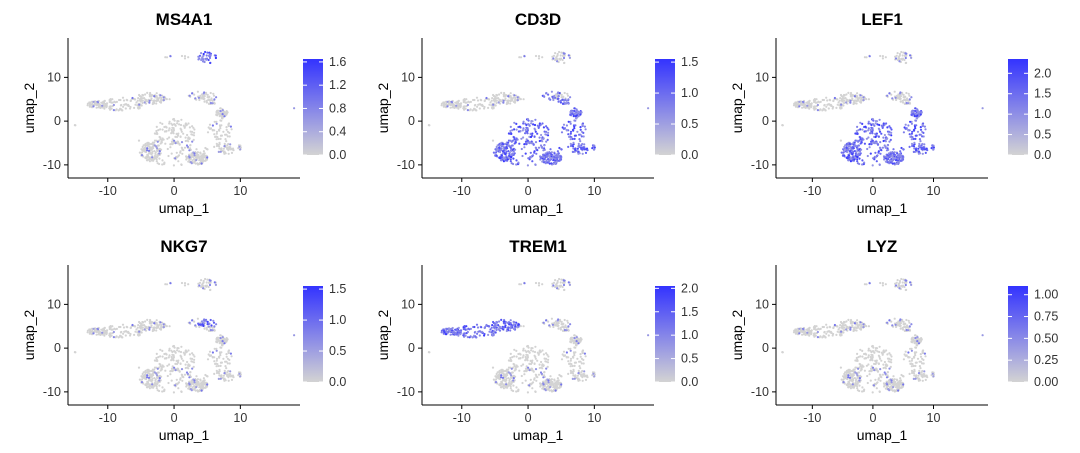 The image size is (1080, 453). I want to click on panel-title: LEF1, so click(882, 19).